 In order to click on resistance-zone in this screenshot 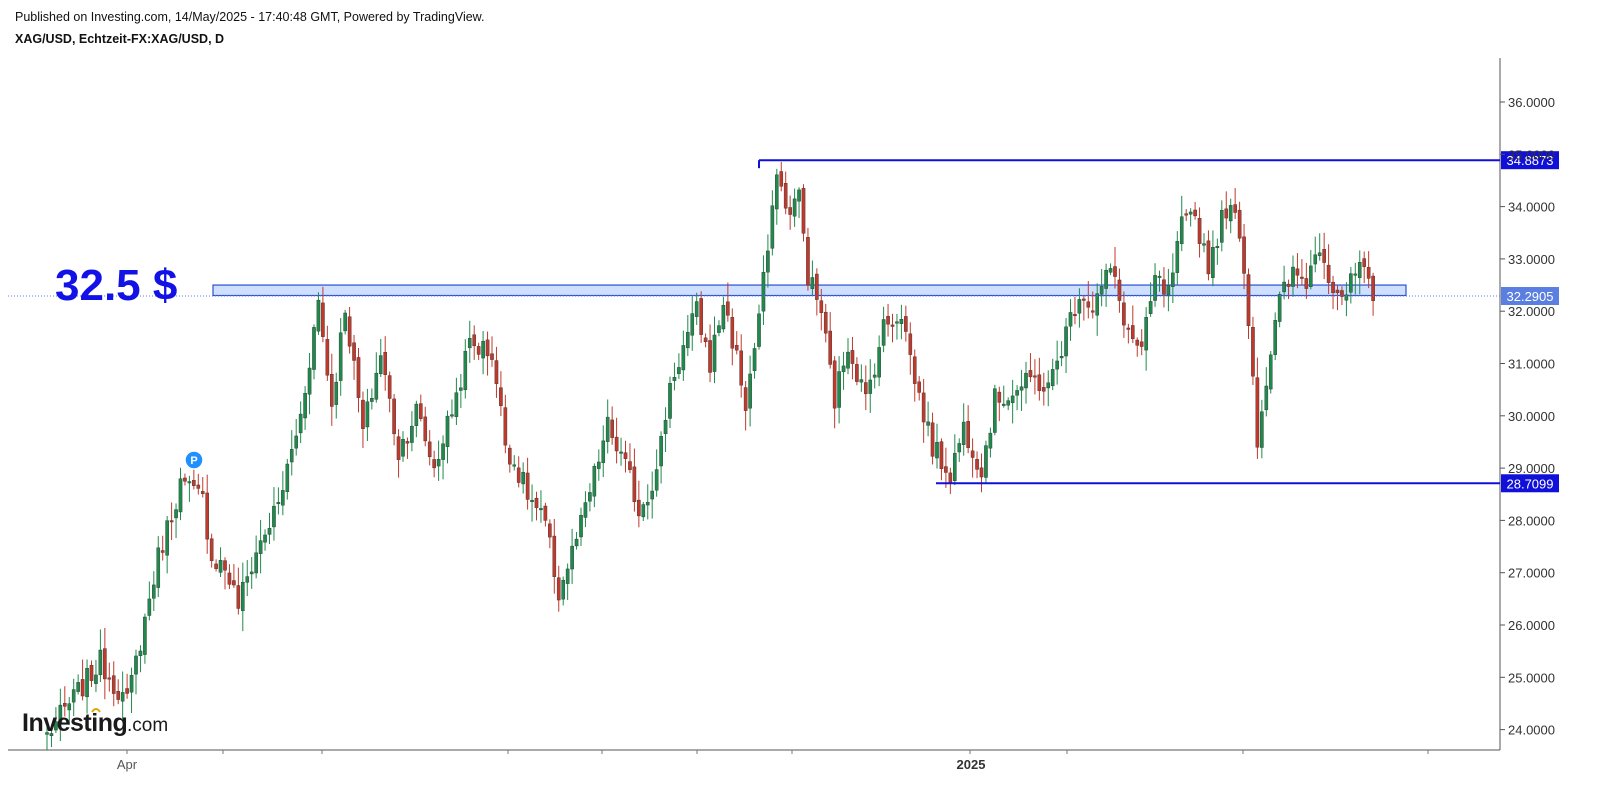, I will do `click(809, 290)`.